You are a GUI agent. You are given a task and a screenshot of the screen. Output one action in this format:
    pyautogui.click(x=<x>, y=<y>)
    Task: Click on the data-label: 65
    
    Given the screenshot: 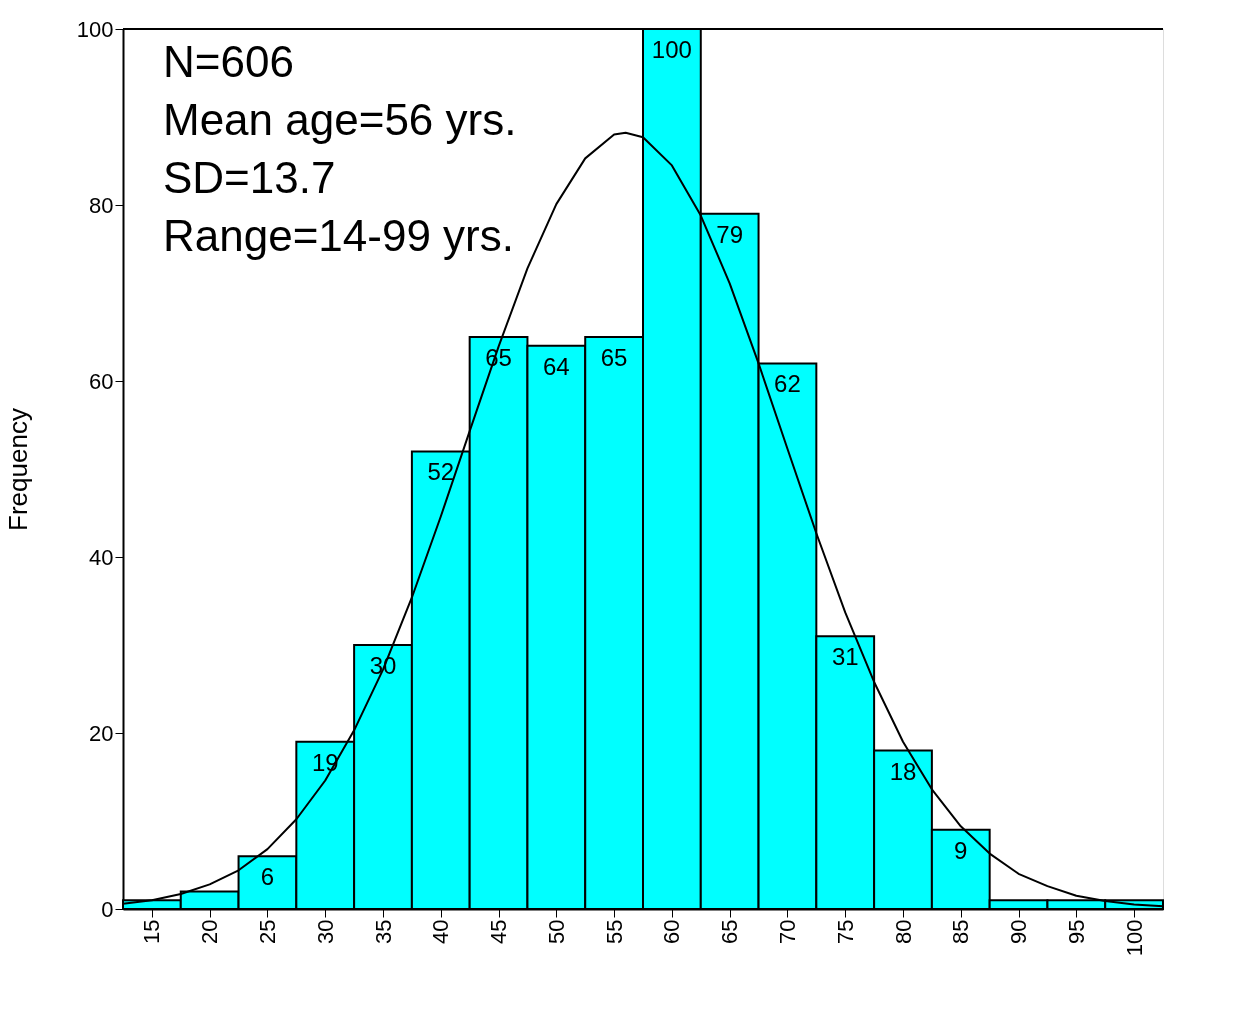 What is the action you would take?
    pyautogui.click(x=614, y=357)
    